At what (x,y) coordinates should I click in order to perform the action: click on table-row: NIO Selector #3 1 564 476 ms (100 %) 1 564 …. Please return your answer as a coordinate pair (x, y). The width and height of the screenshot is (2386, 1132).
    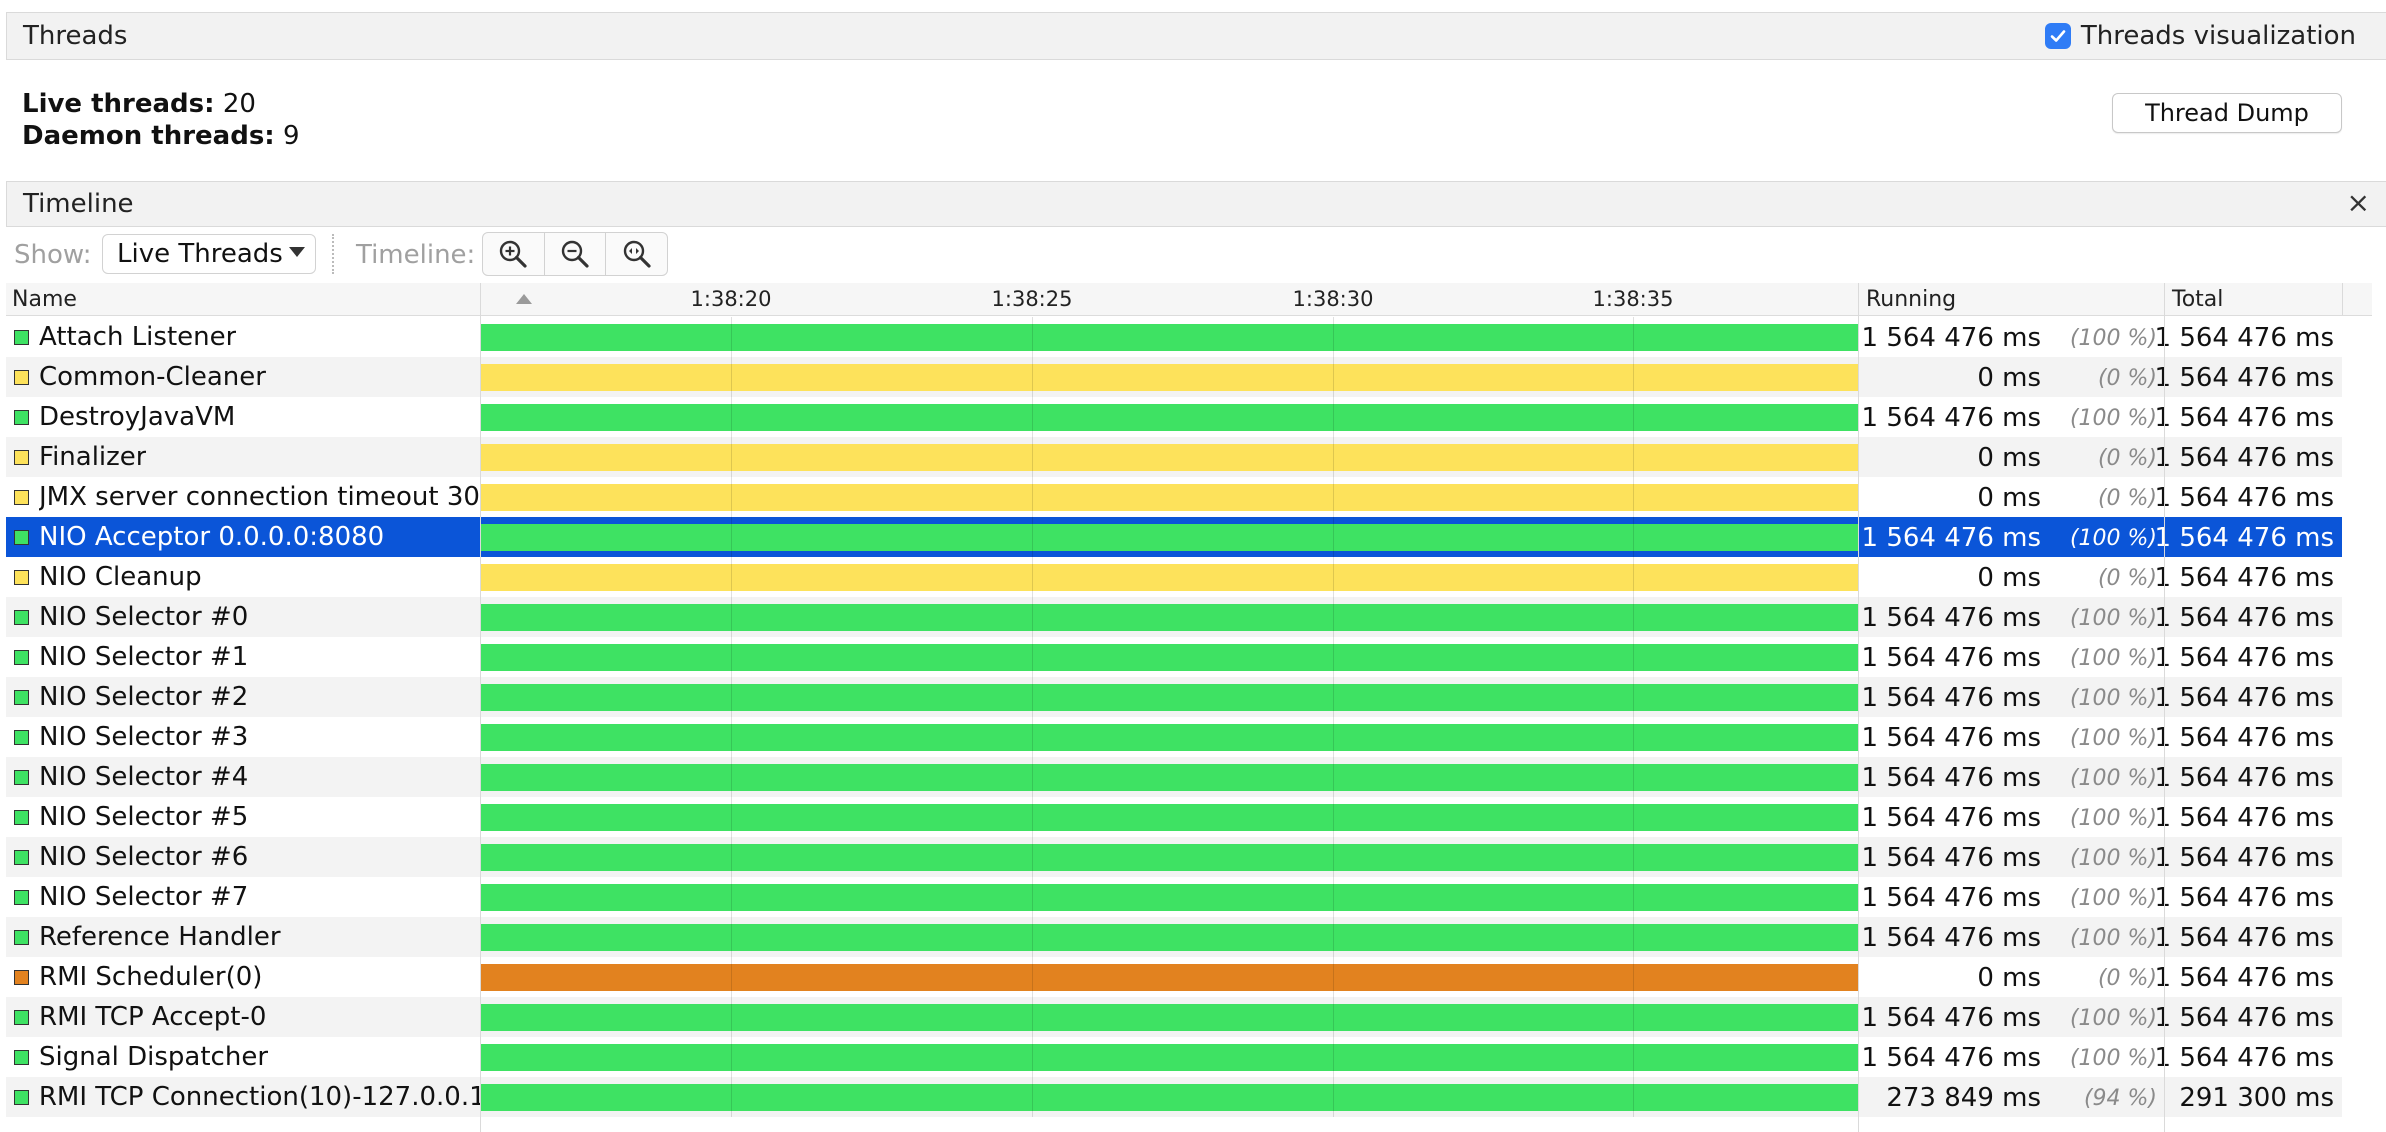
    Looking at the image, I should click on (1174, 737).